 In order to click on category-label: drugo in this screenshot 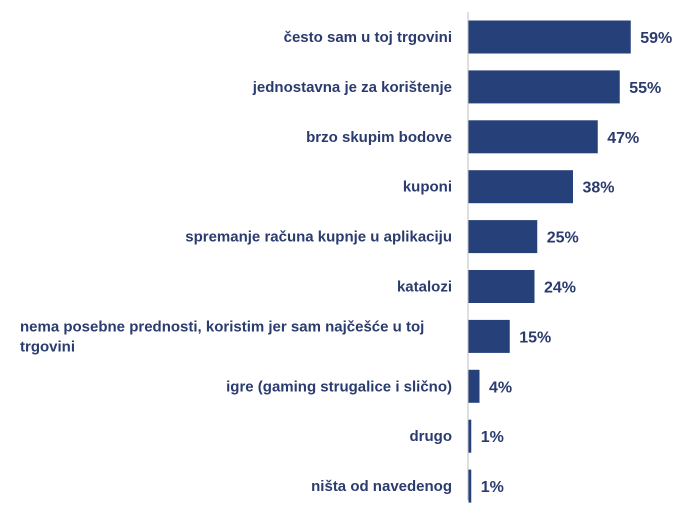, I will do `click(431, 436)`.